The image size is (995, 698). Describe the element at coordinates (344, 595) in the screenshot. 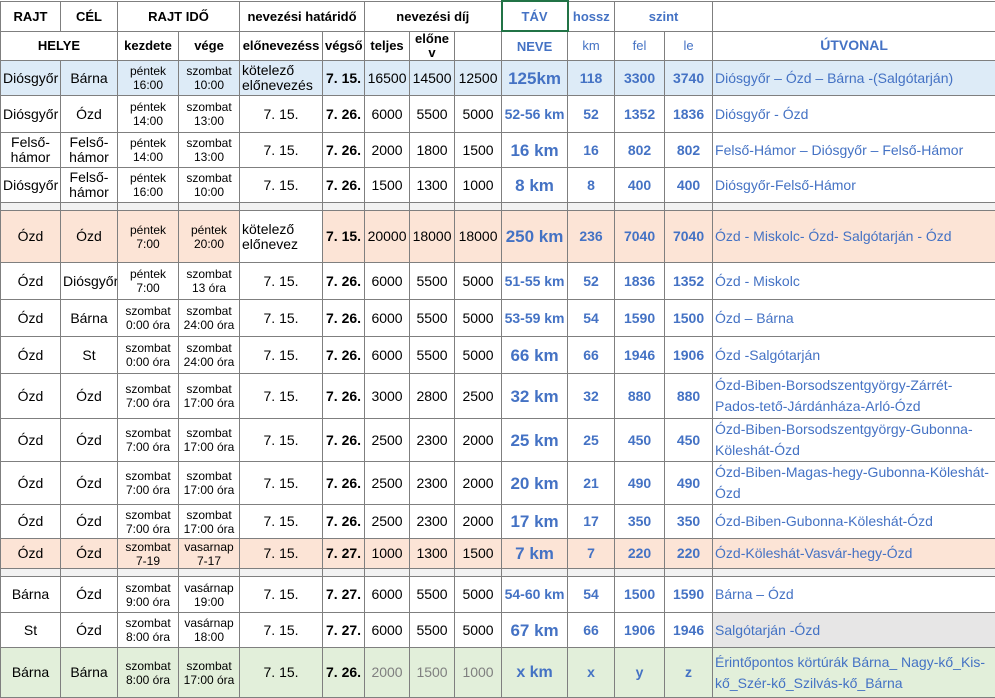

I see `vegso-cell: 7. 27.` at that location.